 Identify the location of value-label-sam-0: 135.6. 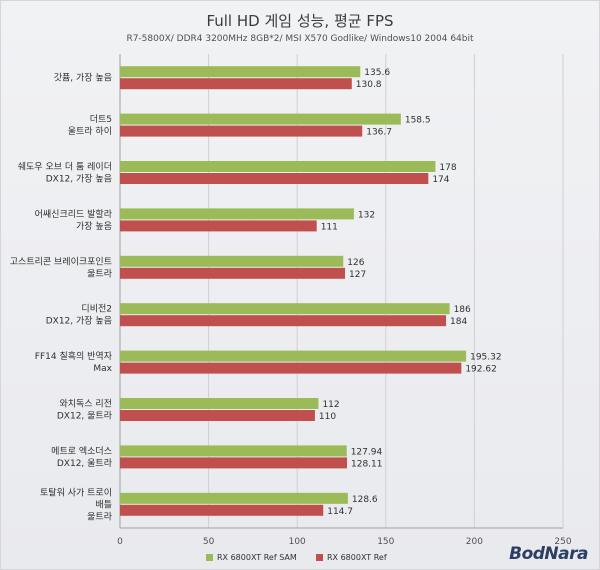
(377, 73).